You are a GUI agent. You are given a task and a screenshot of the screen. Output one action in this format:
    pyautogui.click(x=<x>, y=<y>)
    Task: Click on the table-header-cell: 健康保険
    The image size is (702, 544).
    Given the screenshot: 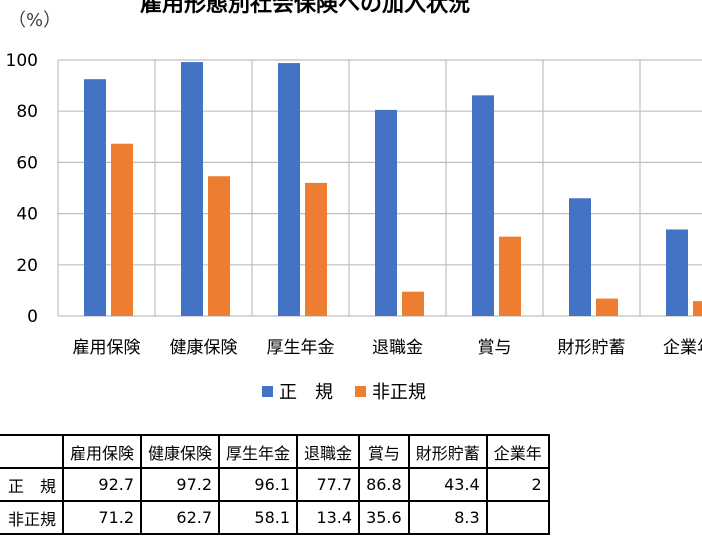 What is the action you would take?
    pyautogui.click(x=180, y=451)
    